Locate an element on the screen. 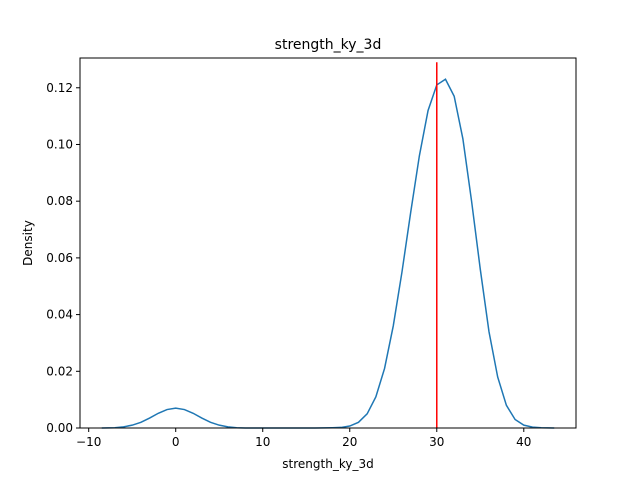  y-tick-label: 0.08 is located at coordinates (59, 201).